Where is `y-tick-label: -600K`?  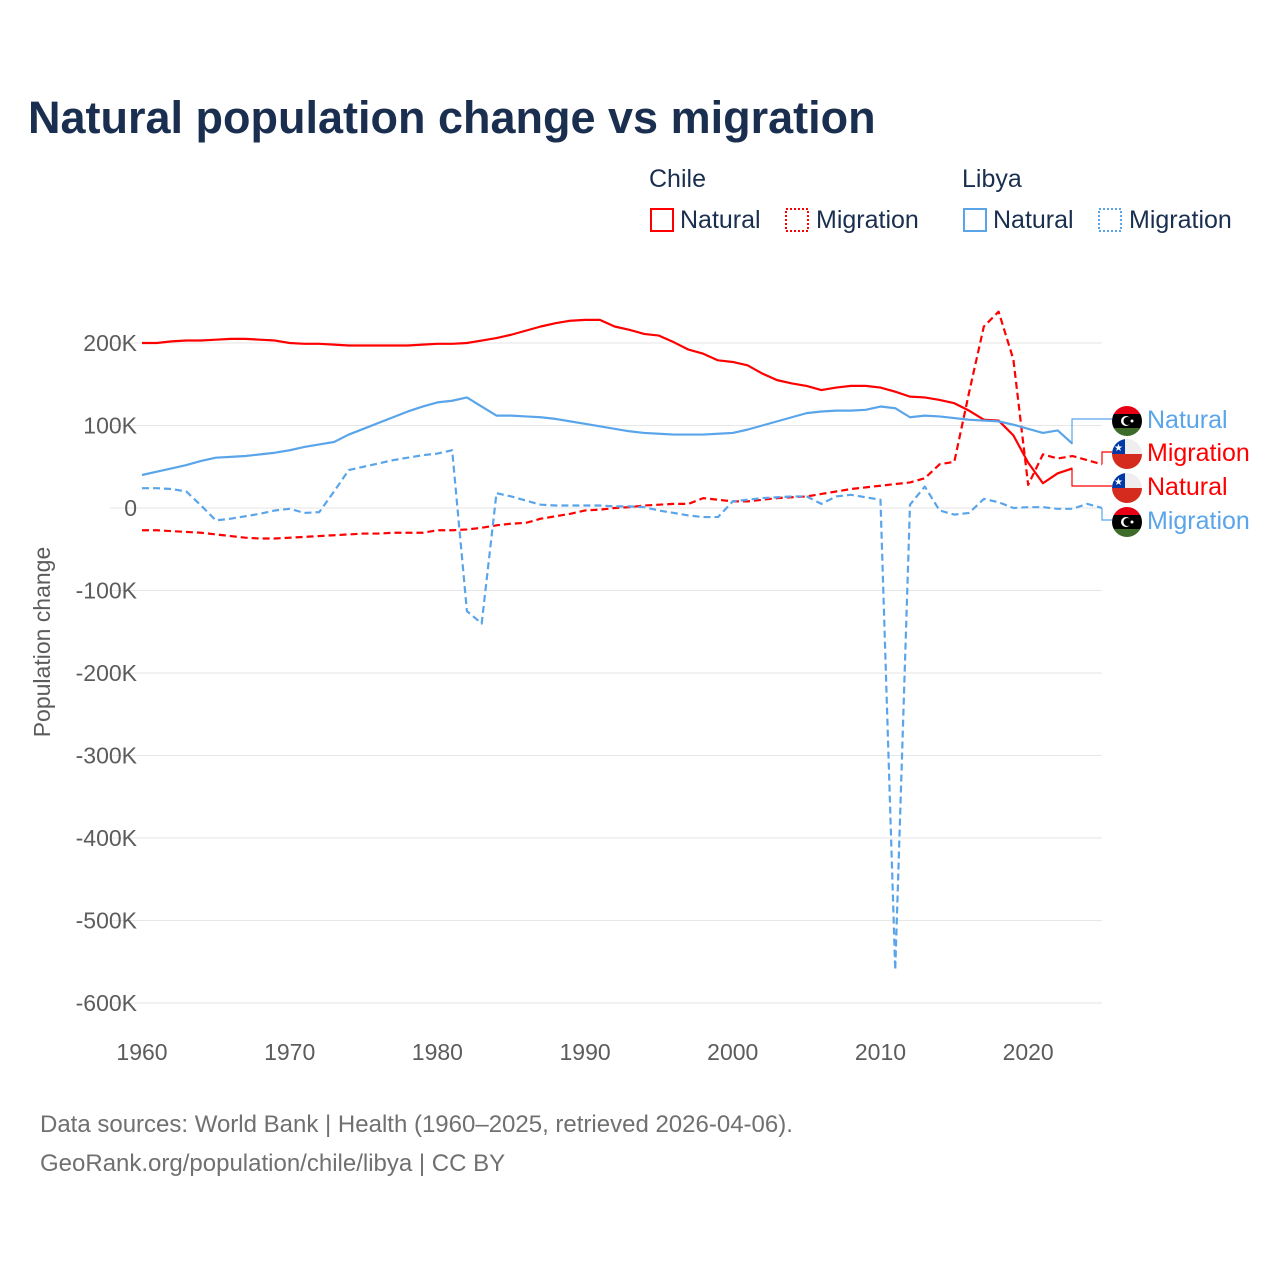
y-tick-label: -600K is located at coordinates (107, 1003).